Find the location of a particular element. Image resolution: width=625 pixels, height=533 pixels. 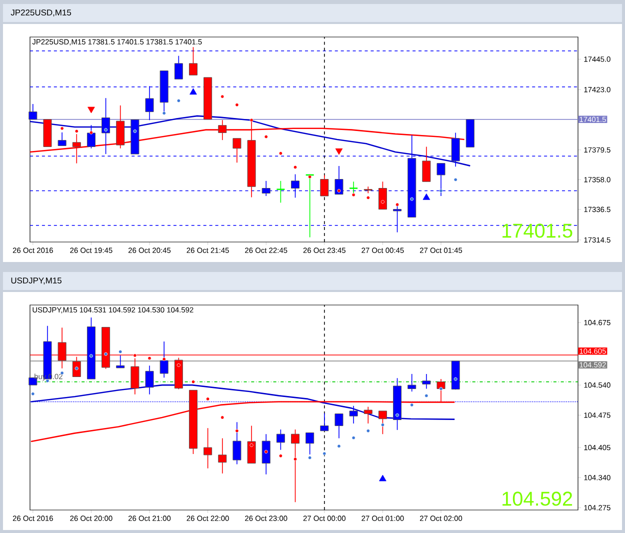

annotation: 17401.5 is located at coordinates (537, 231).